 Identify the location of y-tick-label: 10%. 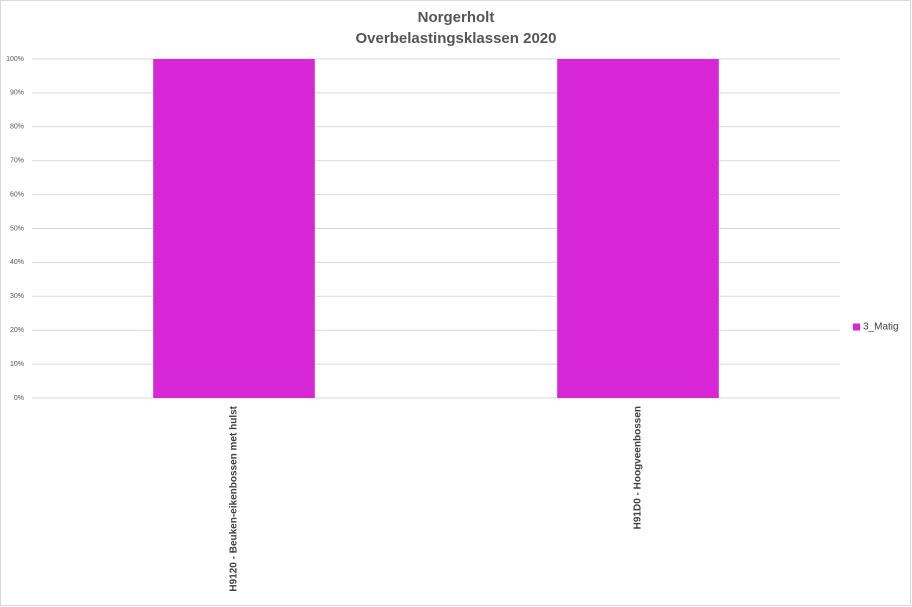
(17, 364).